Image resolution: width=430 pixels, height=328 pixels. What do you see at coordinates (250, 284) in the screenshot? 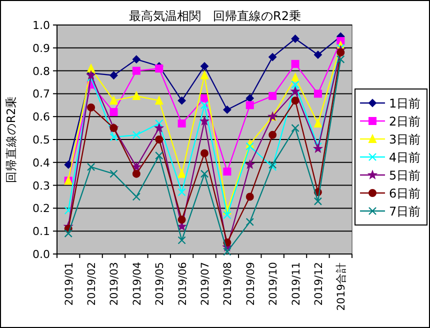
I see `x-tick-label: 2019/09` at bounding box center [250, 284].